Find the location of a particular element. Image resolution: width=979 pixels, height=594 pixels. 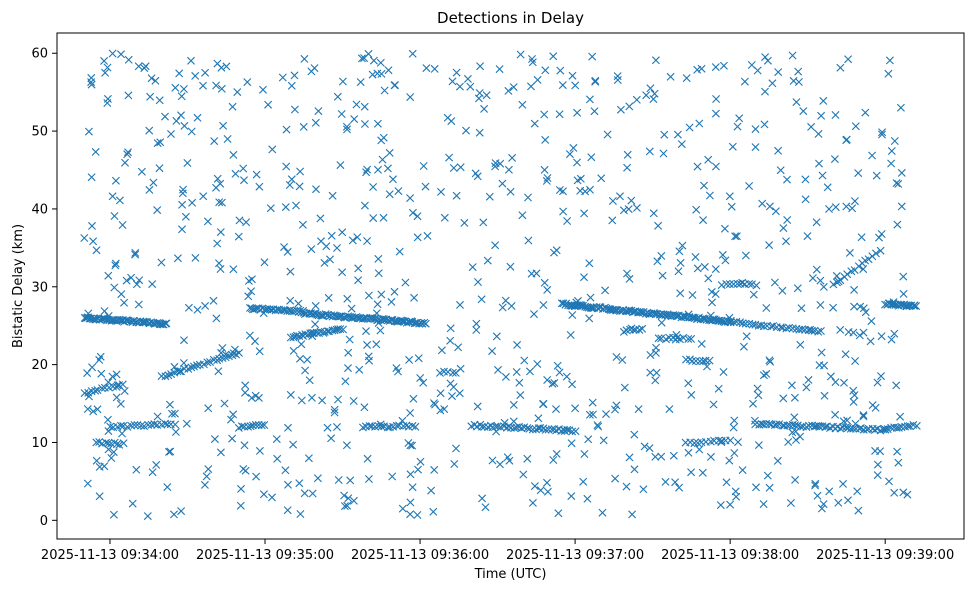

x-axis-label: Time (UTC) is located at coordinates (510, 574).